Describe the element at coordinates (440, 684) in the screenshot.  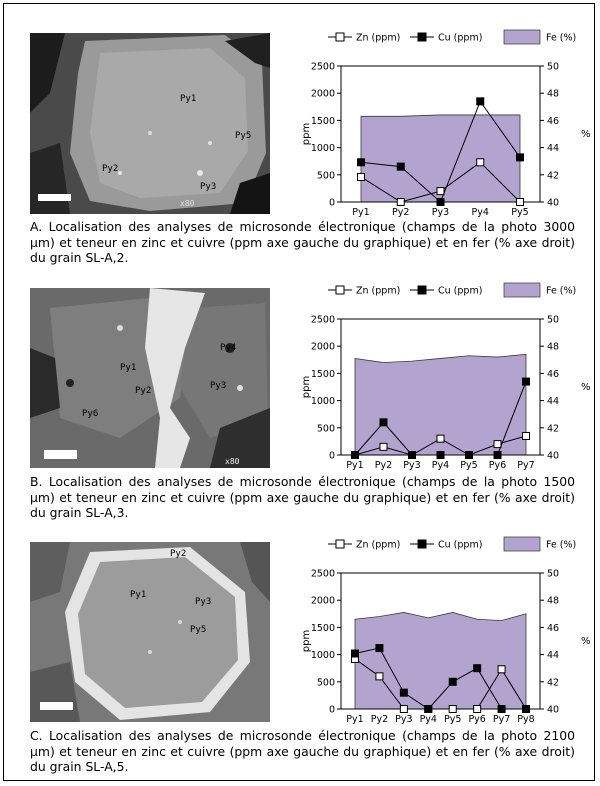
I see `zn-line` at that location.